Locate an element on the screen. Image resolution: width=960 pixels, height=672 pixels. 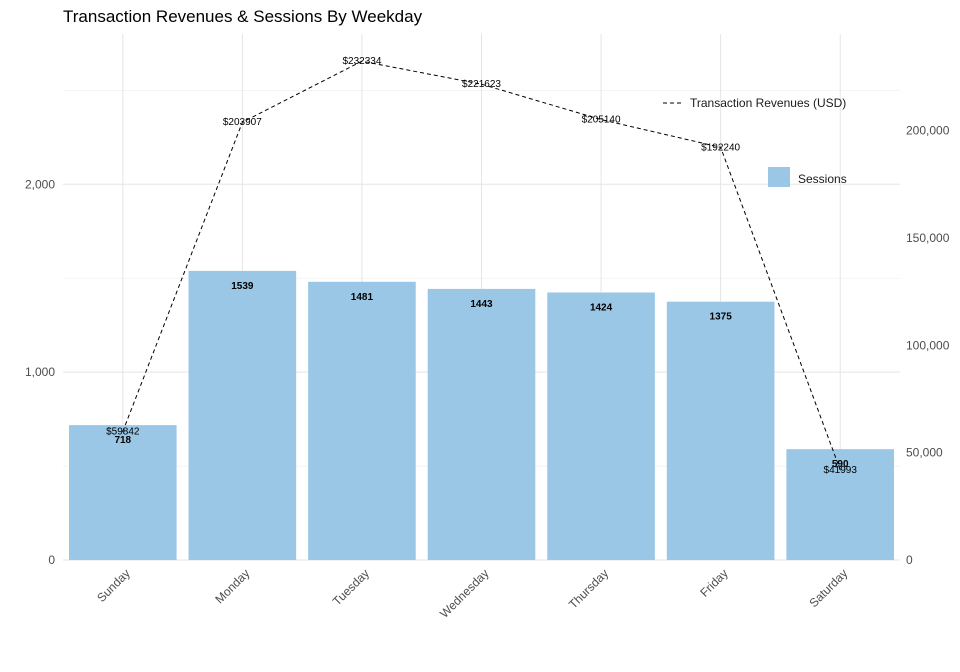
revenue-label-thursday: $205140 is located at coordinates (601, 120).